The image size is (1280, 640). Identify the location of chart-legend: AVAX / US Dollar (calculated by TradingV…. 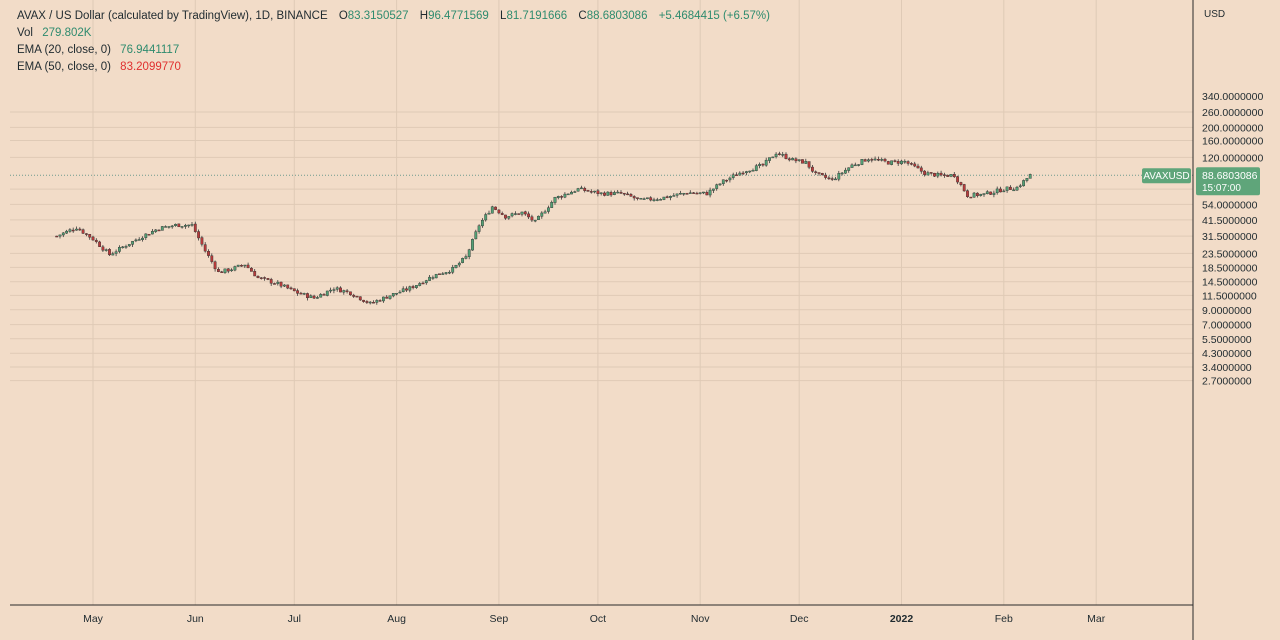
(393, 42).